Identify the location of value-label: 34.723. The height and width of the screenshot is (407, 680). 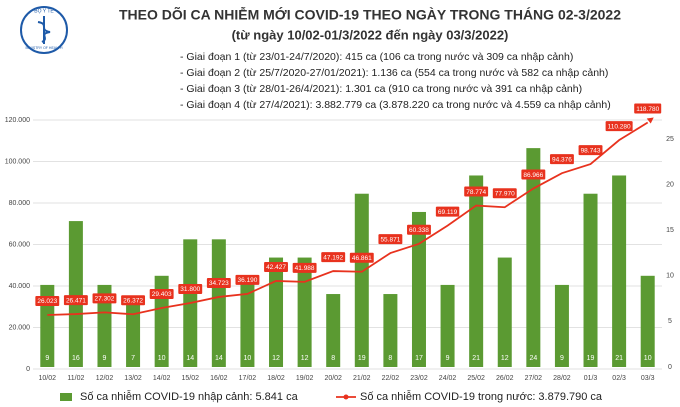
(218, 282).